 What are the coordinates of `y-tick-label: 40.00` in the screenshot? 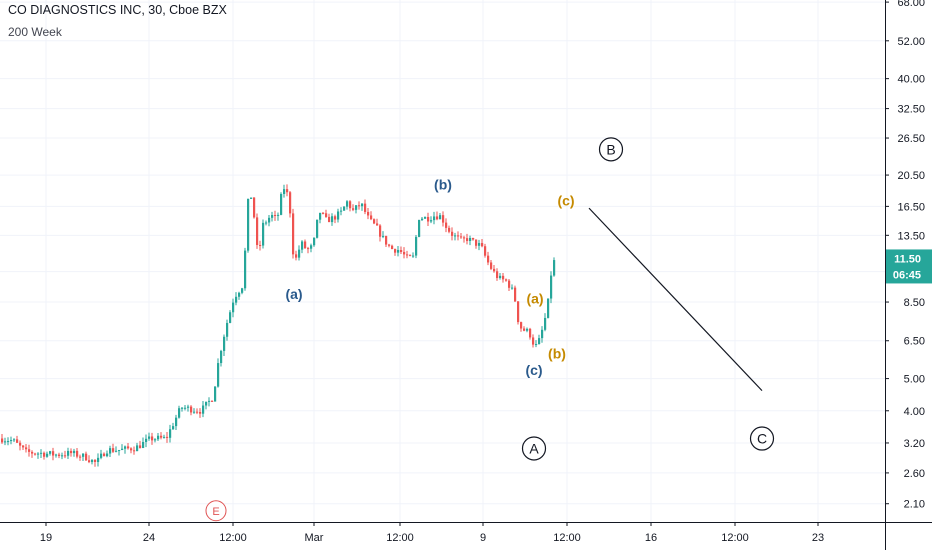 It's located at (911, 80).